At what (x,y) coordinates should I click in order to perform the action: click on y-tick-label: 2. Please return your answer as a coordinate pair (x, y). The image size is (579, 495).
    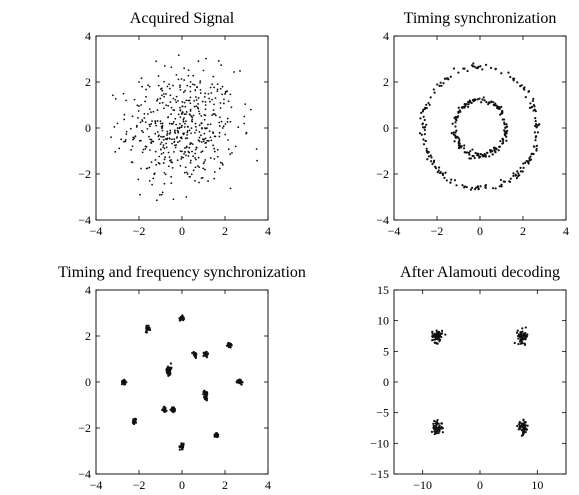
    Looking at the image, I should click on (88, 82).